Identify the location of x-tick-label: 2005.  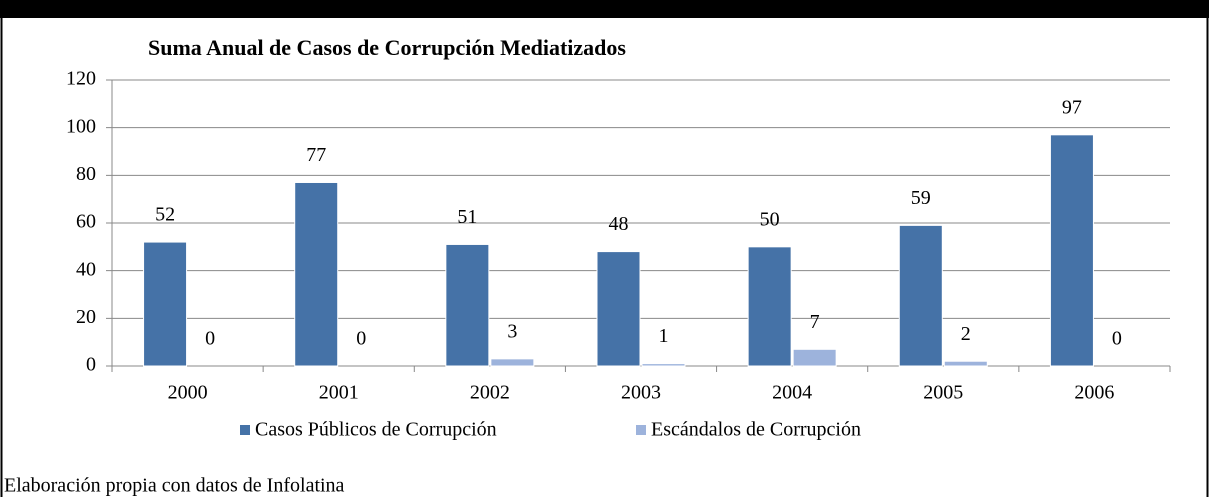
(943, 393).